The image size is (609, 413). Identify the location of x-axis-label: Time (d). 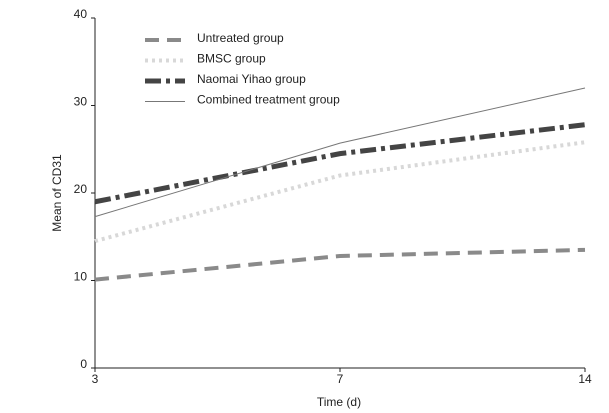
(339, 402).